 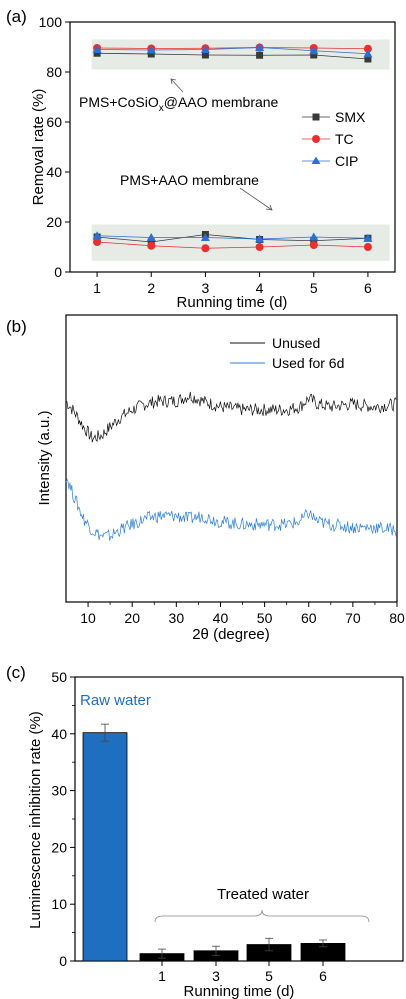 What do you see at coordinates (35, 820) in the screenshot?
I see `y-axis-label: Luminescence inhibition rate (%)` at bounding box center [35, 820].